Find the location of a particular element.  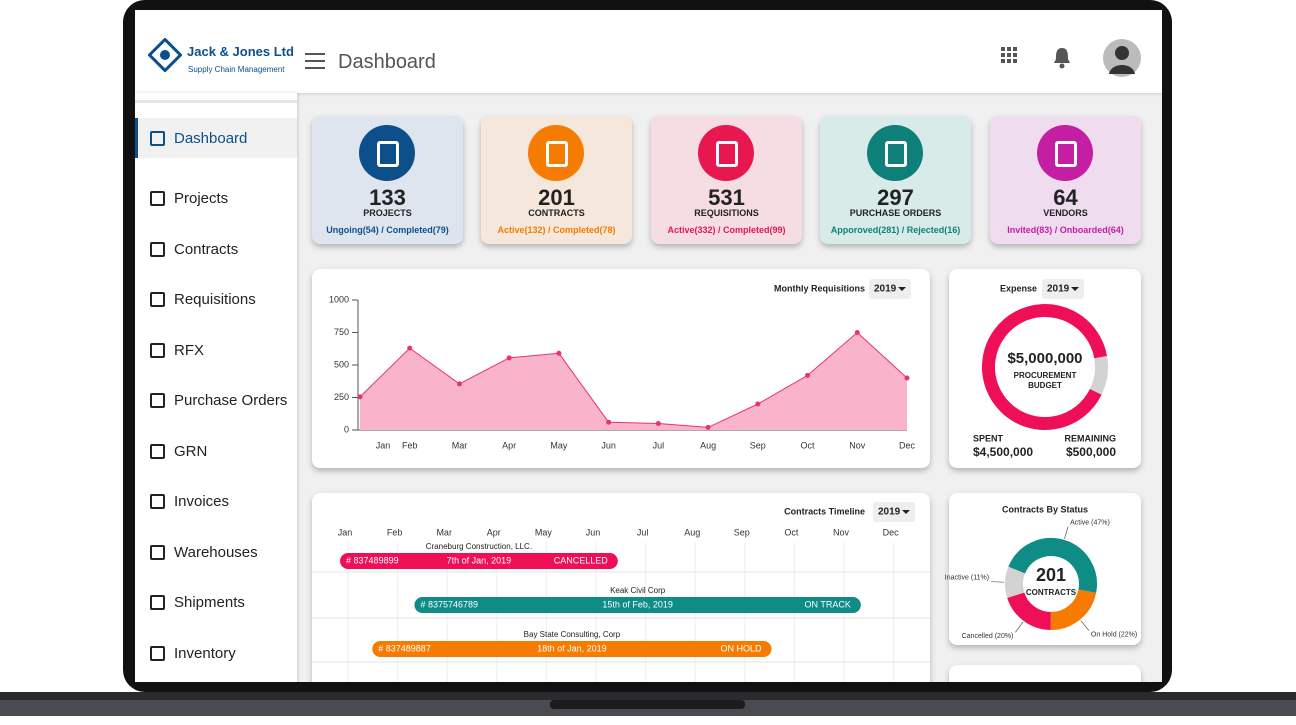

stat-detail: Active(332) / Completed(99) is located at coordinates (726, 230).